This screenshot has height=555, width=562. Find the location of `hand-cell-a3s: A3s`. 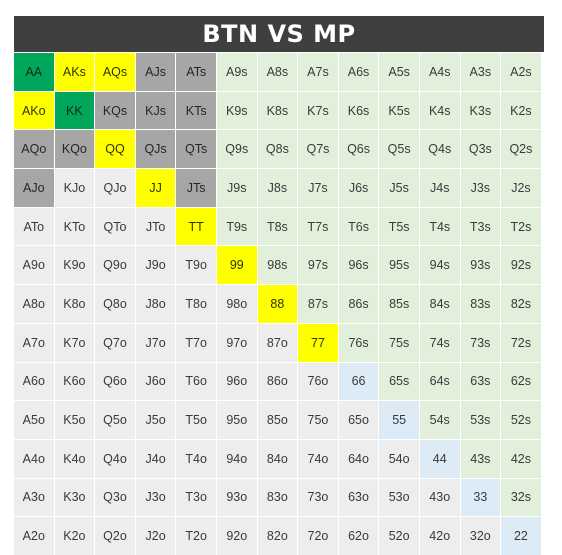

hand-cell-a3s: A3s is located at coordinates (480, 72).